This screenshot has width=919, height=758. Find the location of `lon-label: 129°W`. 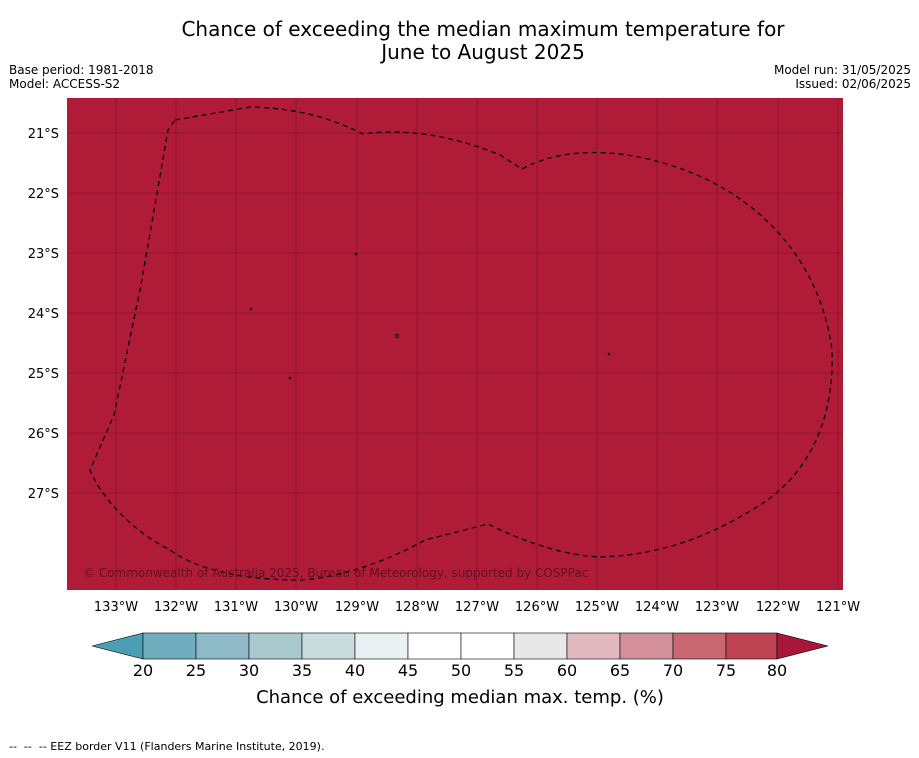

lon-label: 129°W is located at coordinates (357, 607).